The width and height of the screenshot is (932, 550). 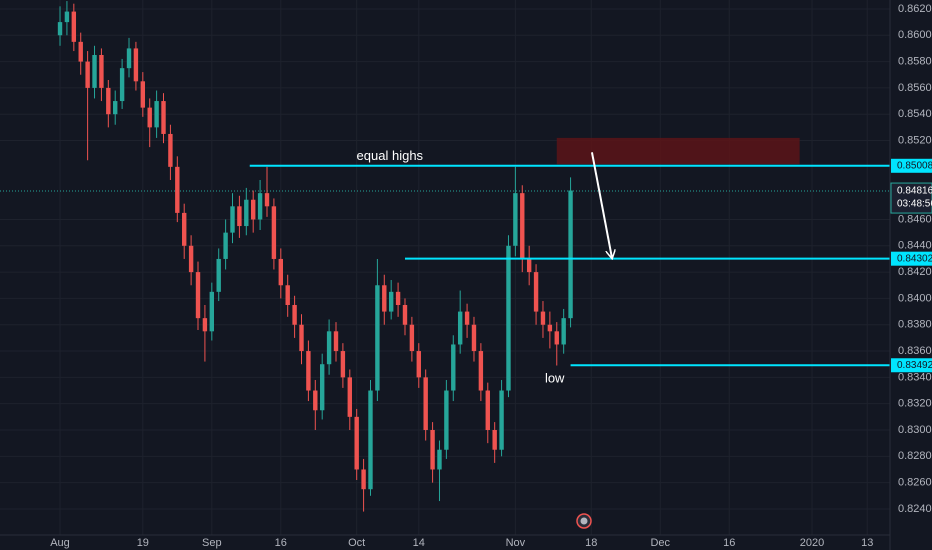 I want to click on event-icon-dot, so click(x=584, y=521).